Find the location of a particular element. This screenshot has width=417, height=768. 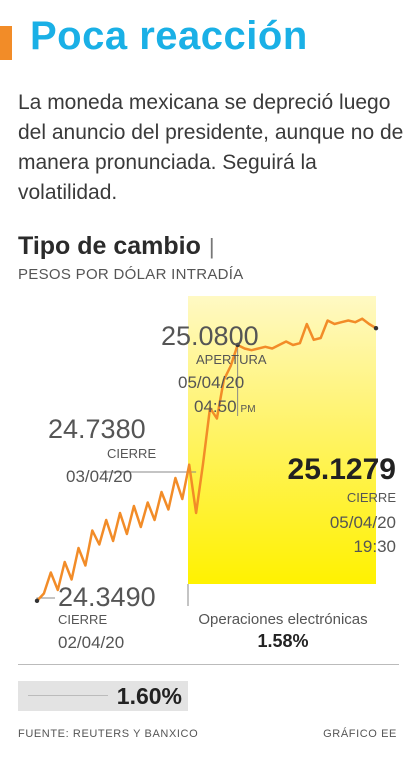

bottom-bar-line is located at coordinates (68, 695).